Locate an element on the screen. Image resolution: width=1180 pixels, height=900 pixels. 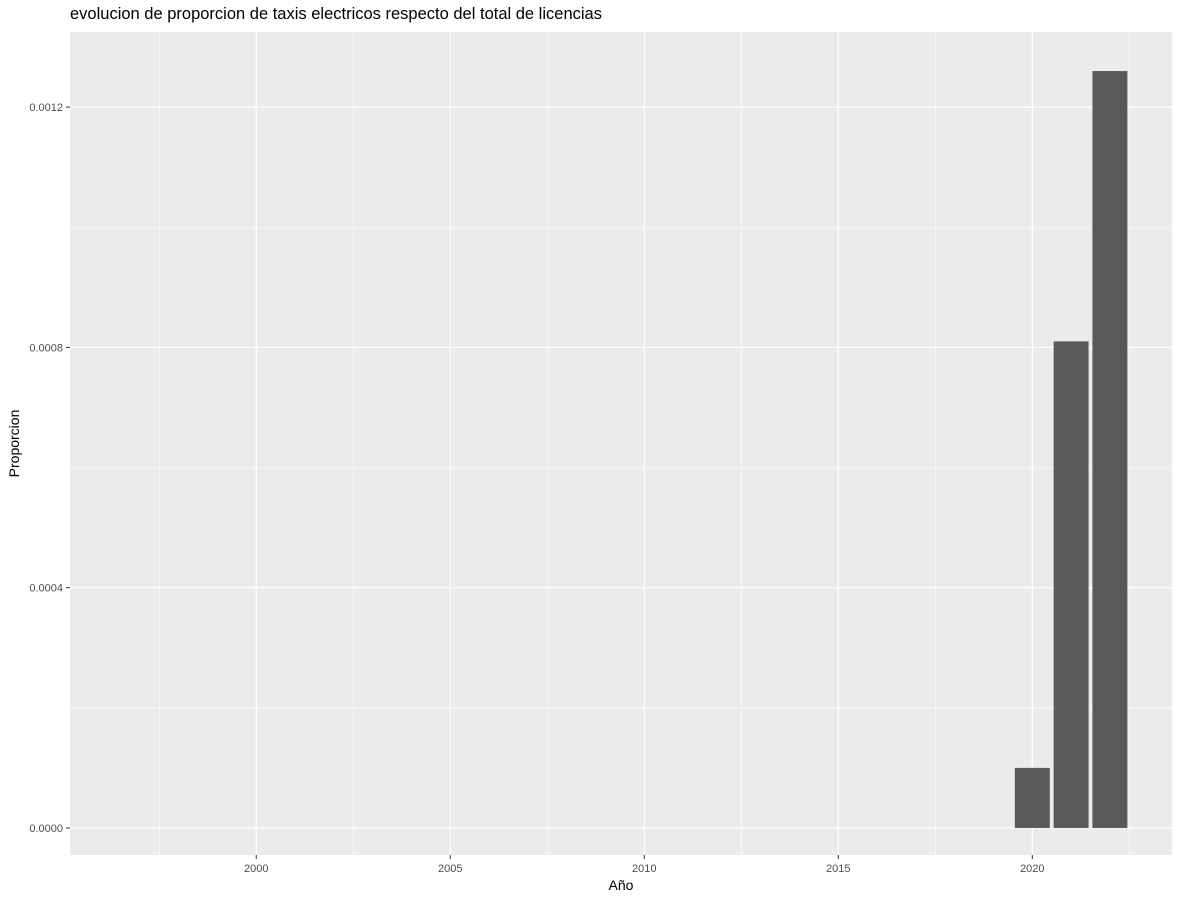
x-tick-label: 2010 is located at coordinates (644, 869).